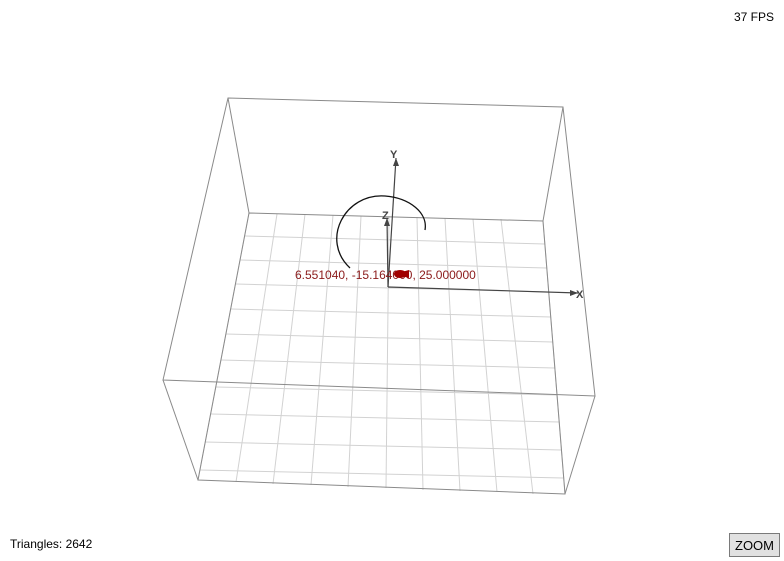 The height and width of the screenshot is (561, 784). I want to click on z-axis-arrow, so click(387, 222).